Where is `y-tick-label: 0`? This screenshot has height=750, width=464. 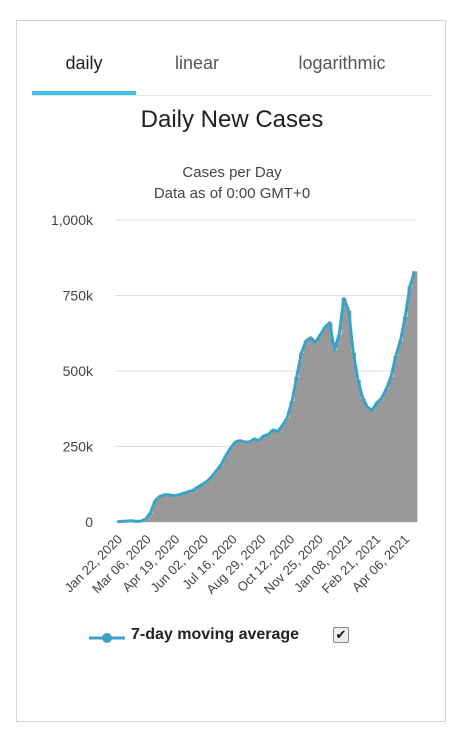 y-tick-label: 0 is located at coordinates (89, 522).